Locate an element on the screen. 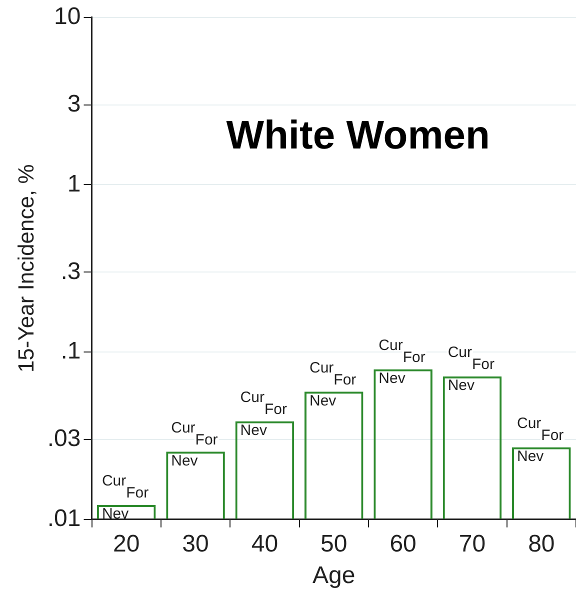 This screenshot has height=599, width=576. y-tick-label: 1 is located at coordinates (74, 184).